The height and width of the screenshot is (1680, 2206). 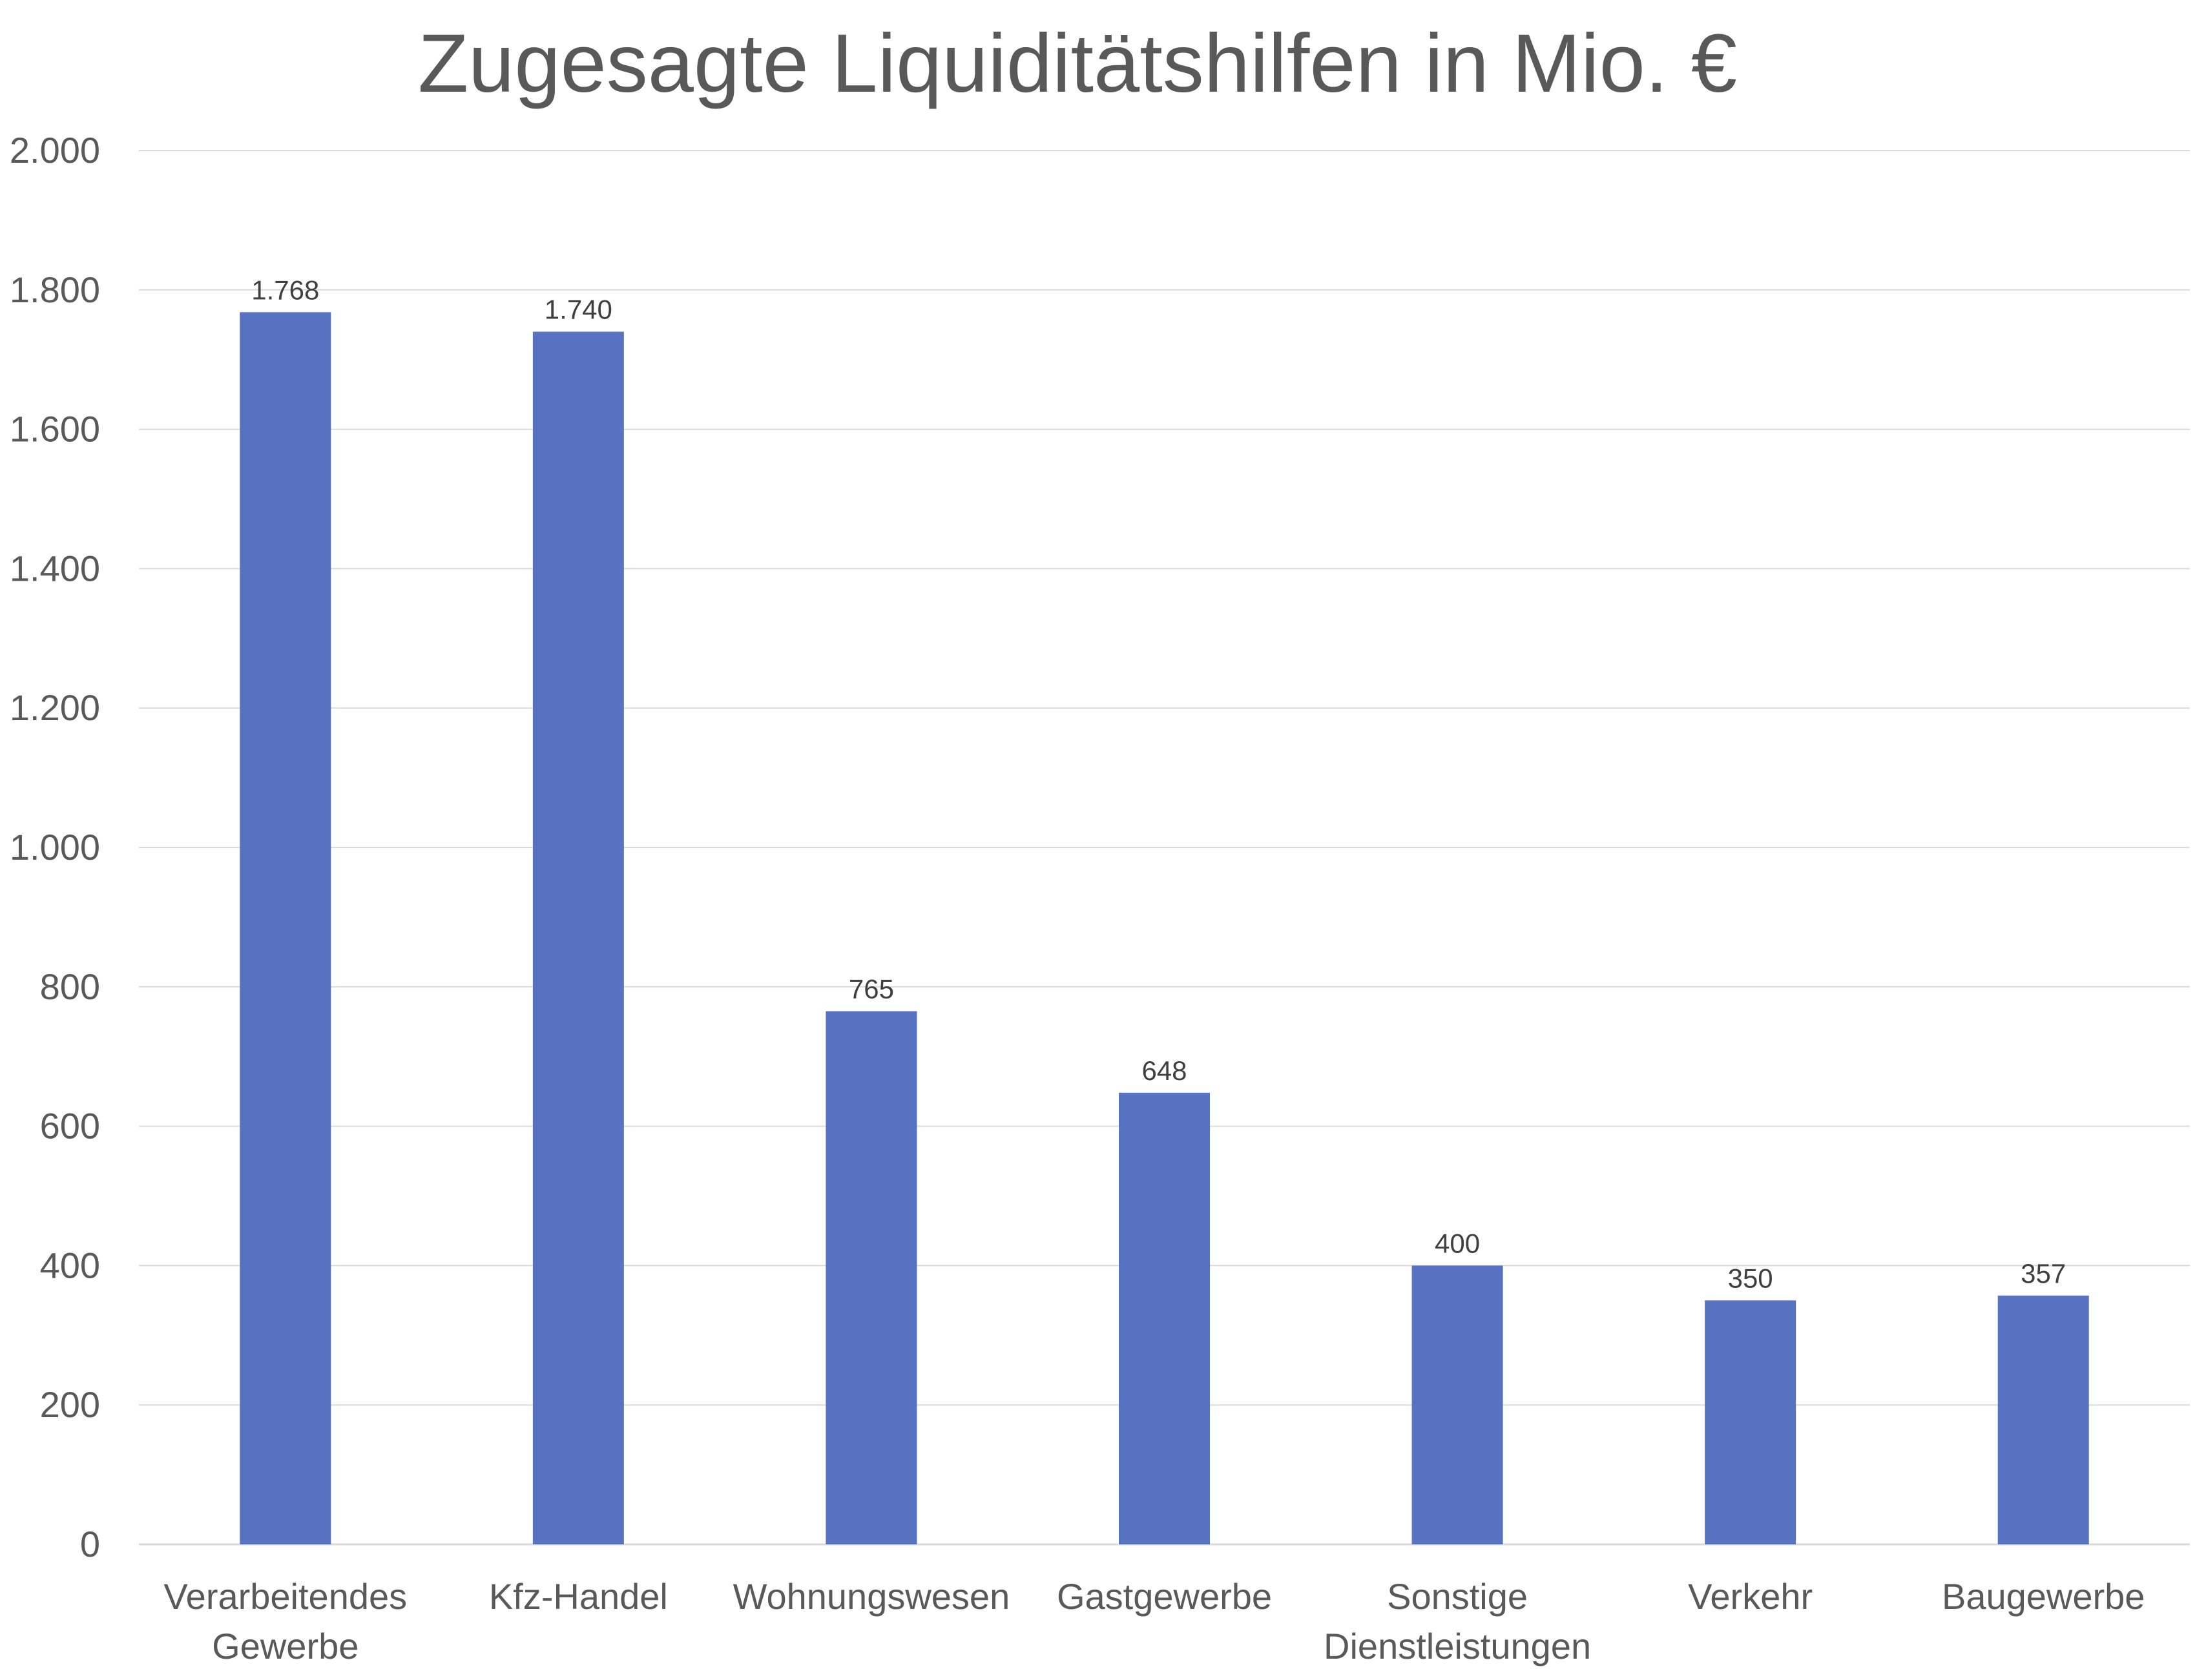 I want to click on x-tick-label-line: Baugewerbe, so click(x=2043, y=1596).